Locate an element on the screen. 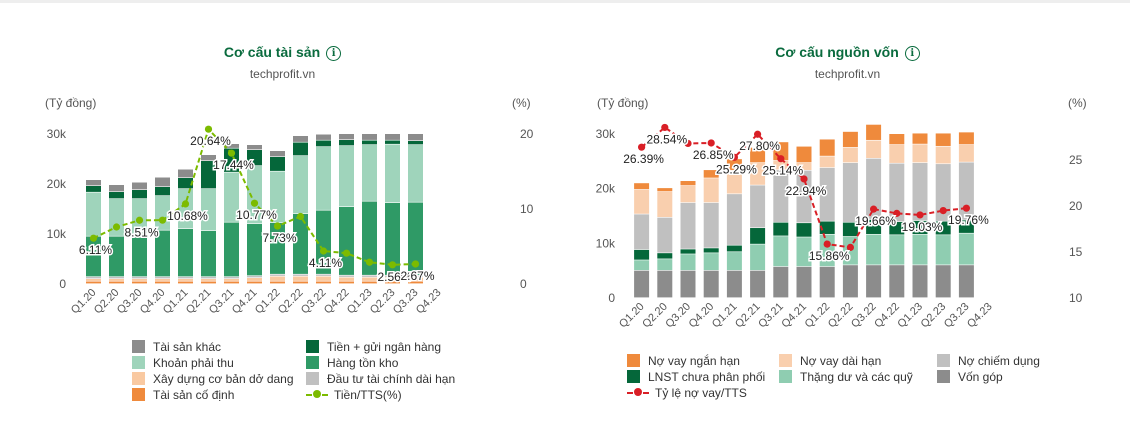 The image size is (1130, 435). legend-label: Tỷ lệ nợ vay/TTS is located at coordinates (701, 393).